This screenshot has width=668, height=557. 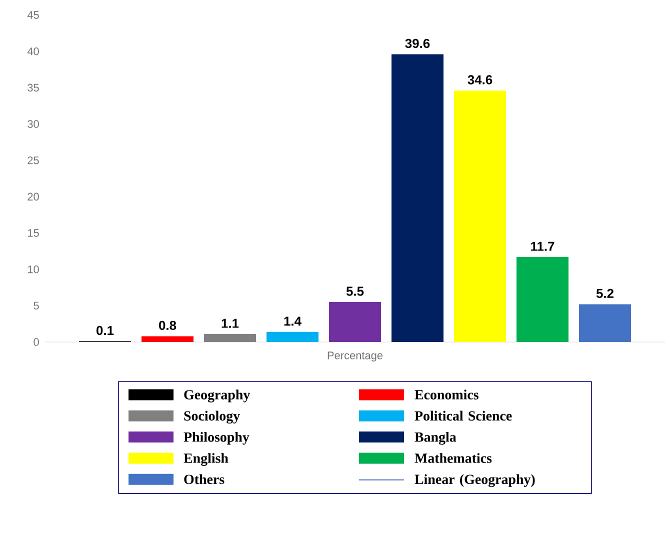 I want to click on legend-label: Mathematics, so click(x=453, y=458).